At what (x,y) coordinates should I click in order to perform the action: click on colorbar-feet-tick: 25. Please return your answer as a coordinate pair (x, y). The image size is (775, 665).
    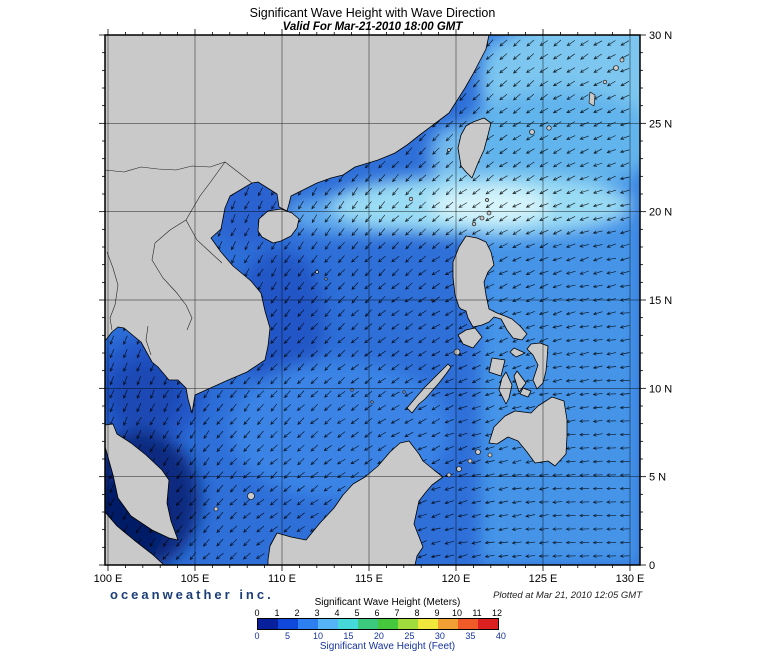
    Looking at the image, I should click on (409, 636).